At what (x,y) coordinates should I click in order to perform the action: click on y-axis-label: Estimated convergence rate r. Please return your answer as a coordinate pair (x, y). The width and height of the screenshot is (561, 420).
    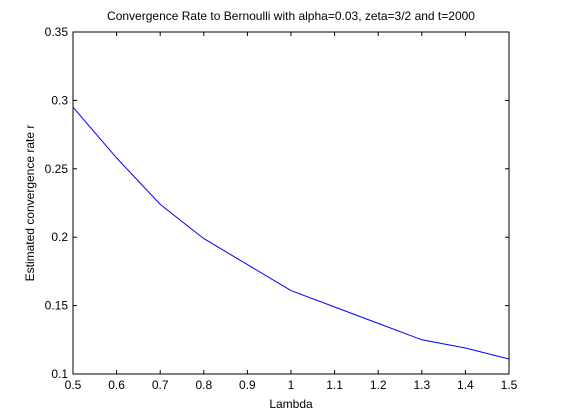
    Looking at the image, I should click on (30, 203).